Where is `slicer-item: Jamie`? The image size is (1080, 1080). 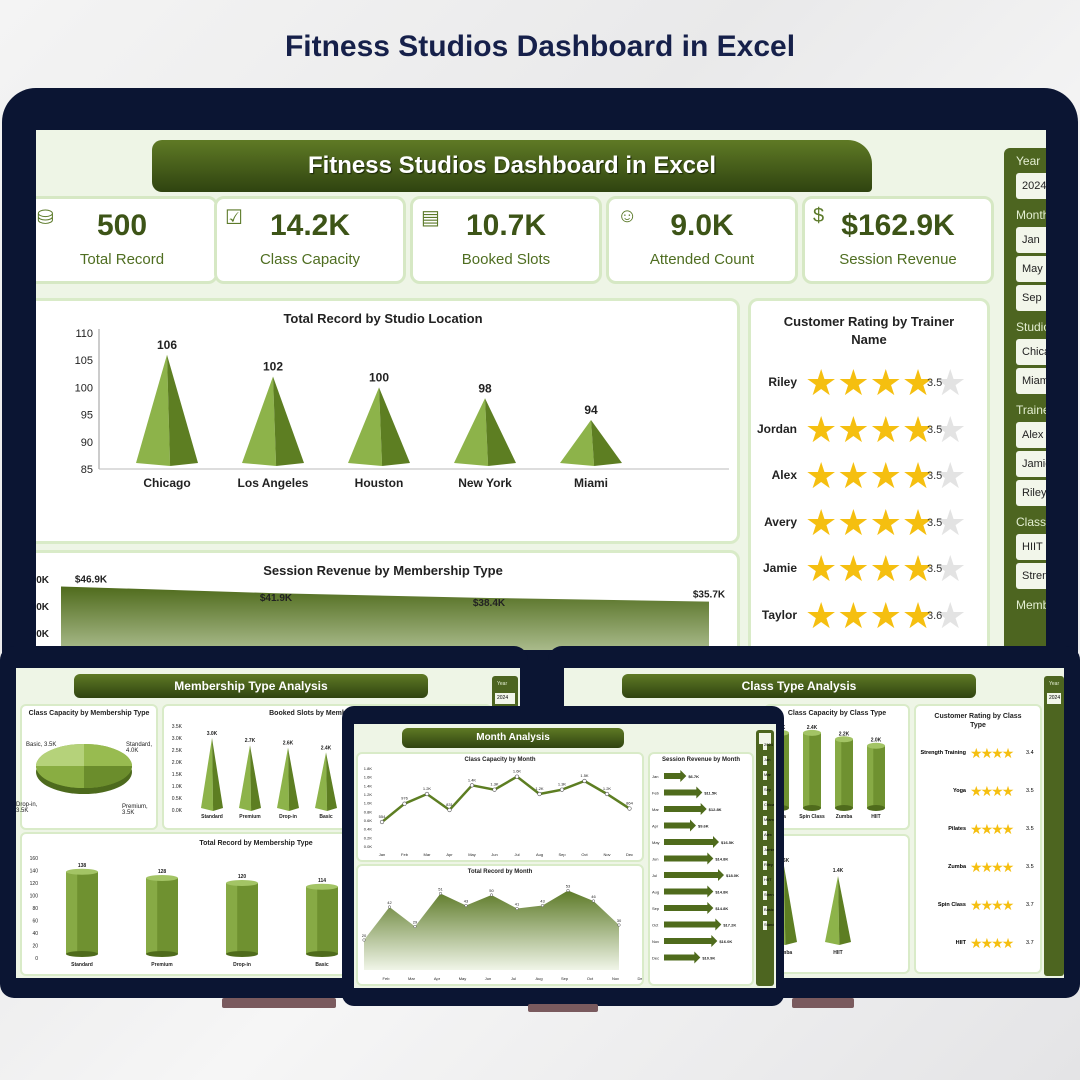 slicer-item: Jamie is located at coordinates (768, 850).